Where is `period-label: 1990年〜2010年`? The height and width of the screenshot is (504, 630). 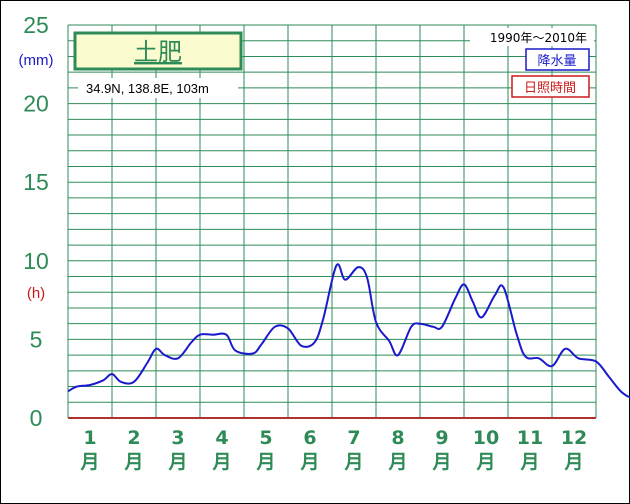 period-label: 1990年〜2010年 is located at coordinates (538, 38).